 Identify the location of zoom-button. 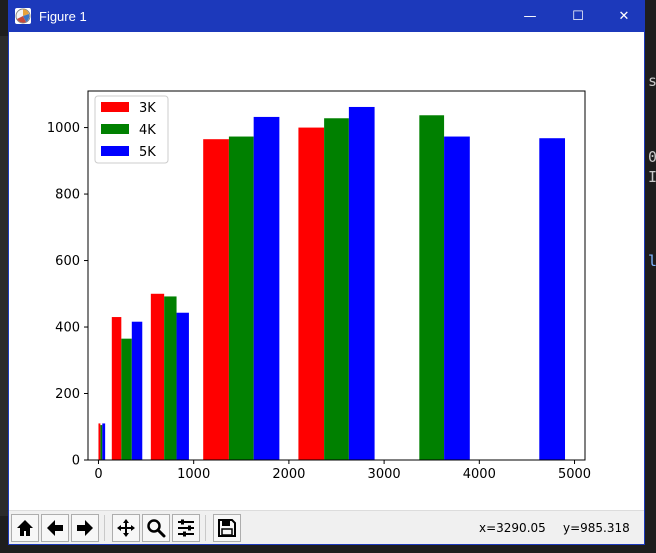
(156, 528).